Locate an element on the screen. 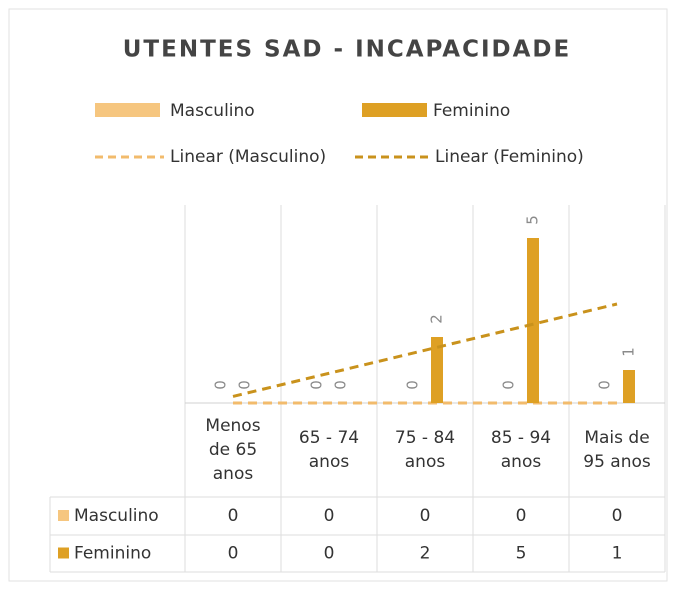 This screenshot has height=590, width=687. category-text: Menos de 65 anos is located at coordinates (233, 450).